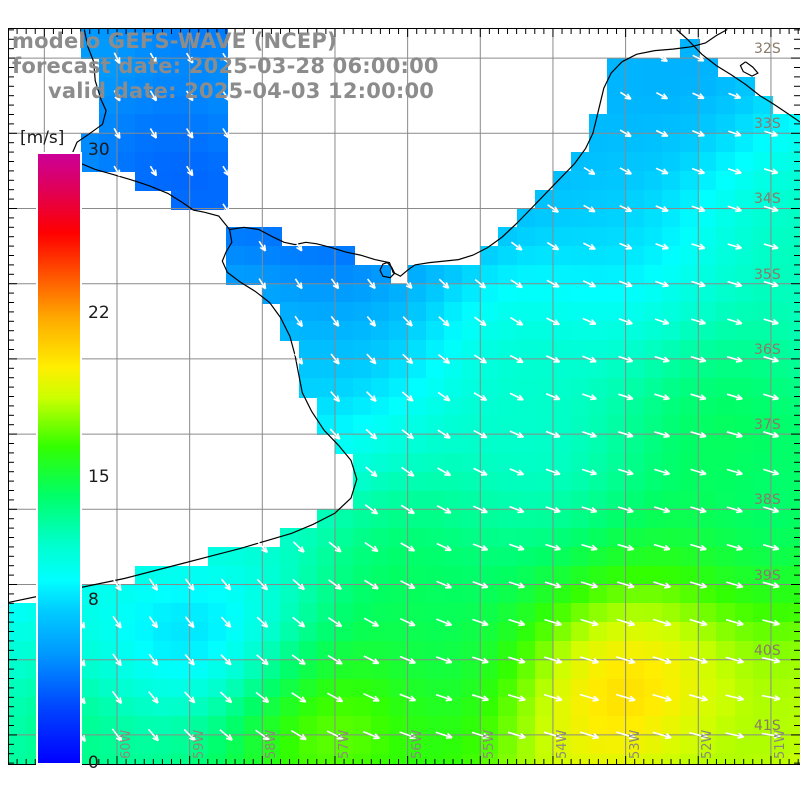 This screenshot has height=800, width=800. I want to click on colorbar-unit-label: [m/s], so click(42, 138).